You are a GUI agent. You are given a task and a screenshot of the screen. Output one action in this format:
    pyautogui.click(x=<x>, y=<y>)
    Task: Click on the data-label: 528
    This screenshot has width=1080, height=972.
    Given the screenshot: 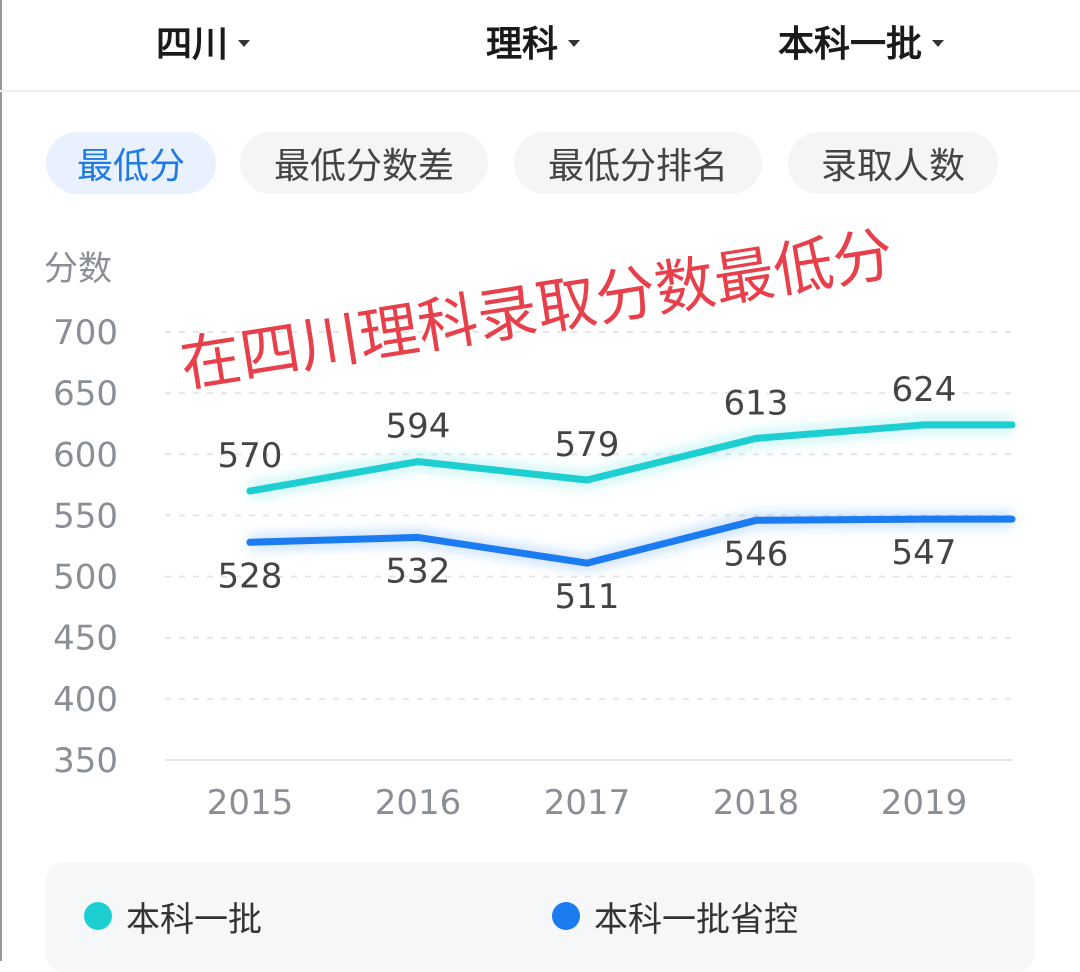 What is the action you would take?
    pyautogui.click(x=250, y=576)
    